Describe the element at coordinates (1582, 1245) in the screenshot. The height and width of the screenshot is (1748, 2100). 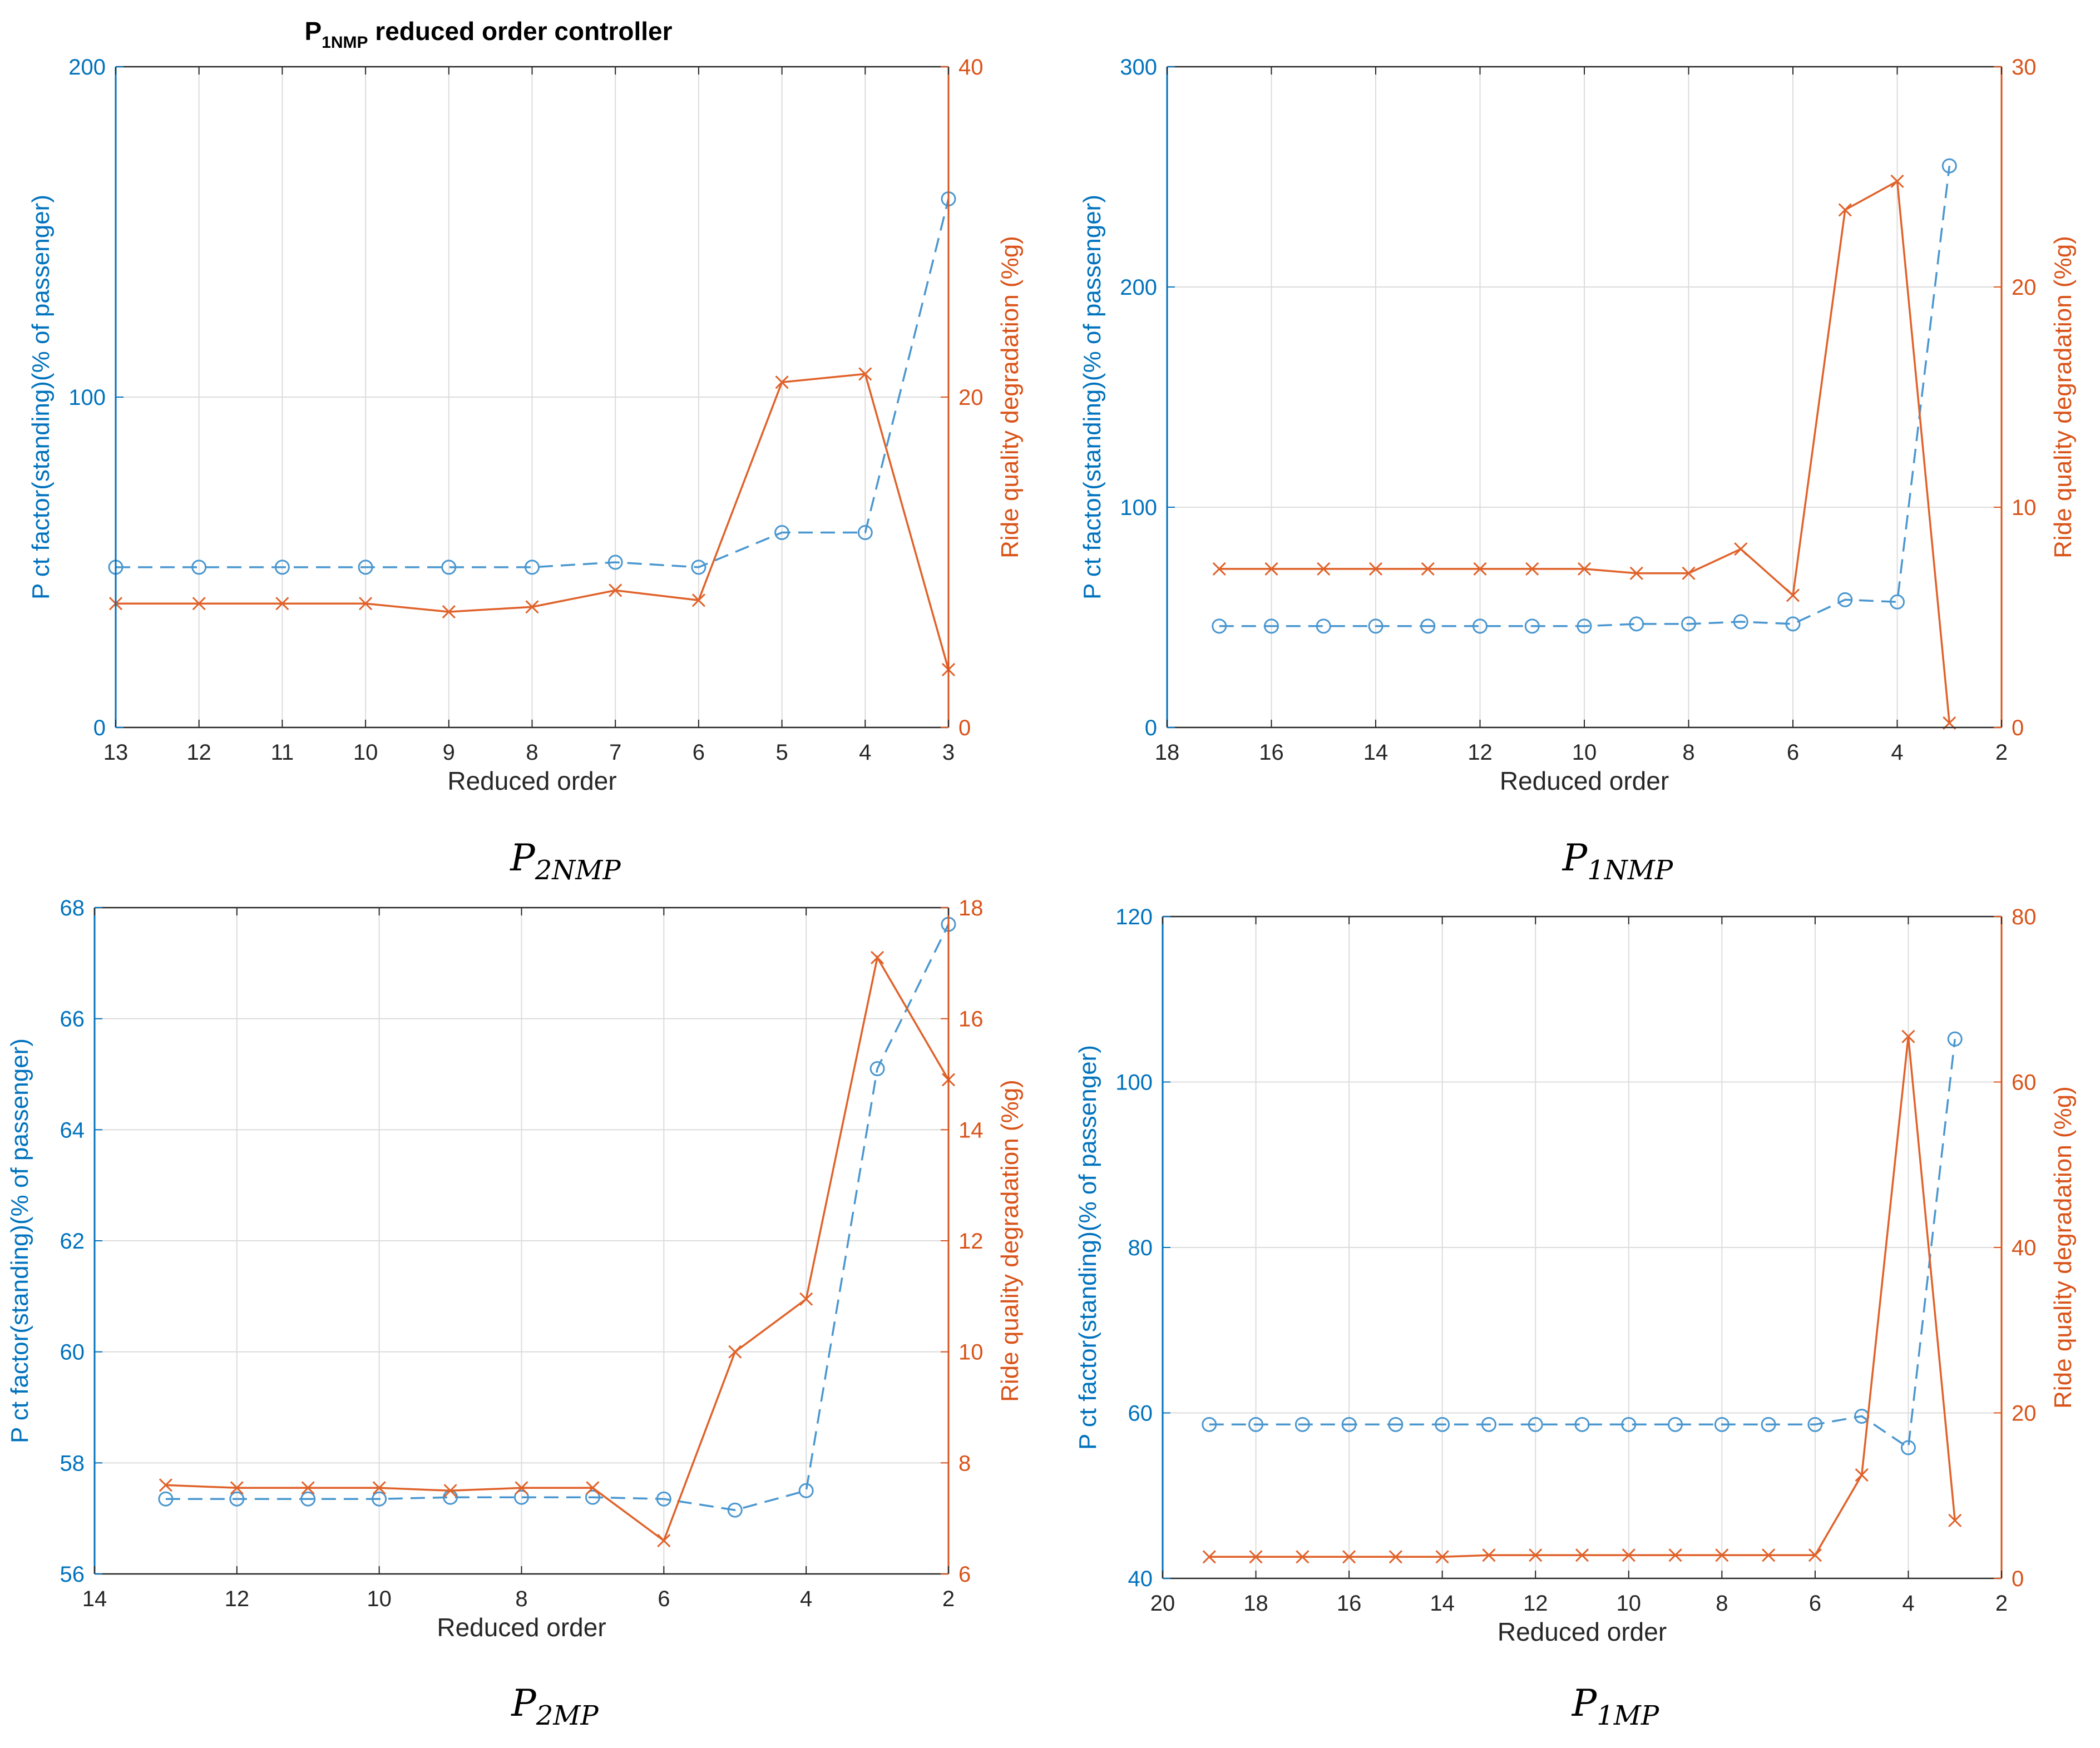
I see `series-line` at that location.